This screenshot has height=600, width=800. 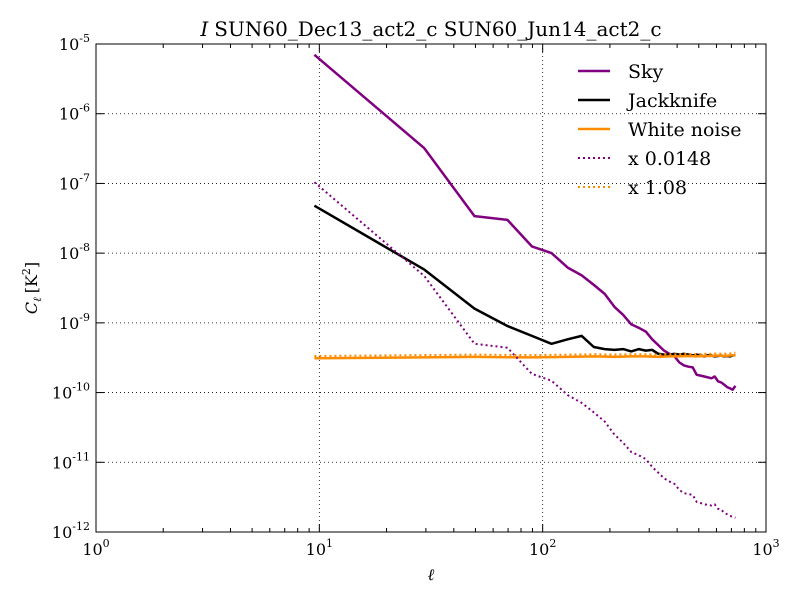 I want to click on title-prefix: I, so click(x=204, y=29).